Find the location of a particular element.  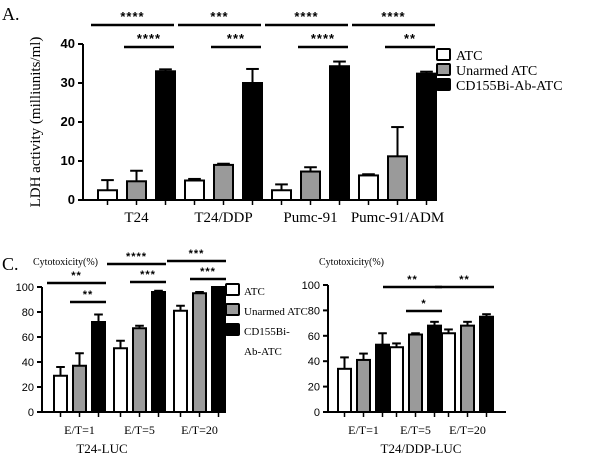

x-axis-label: T24/DDP-LUC is located at coordinates (421, 448).